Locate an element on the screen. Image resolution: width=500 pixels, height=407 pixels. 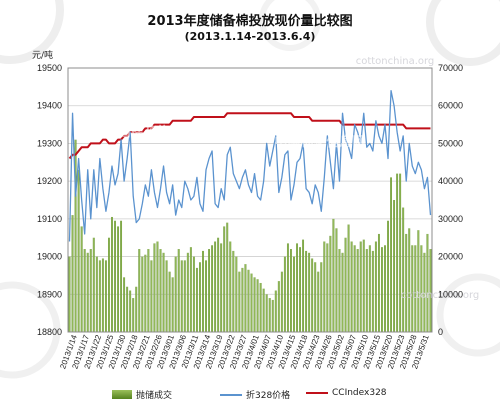
y-right-tick-label: 60000 is located at coordinates (450, 106).